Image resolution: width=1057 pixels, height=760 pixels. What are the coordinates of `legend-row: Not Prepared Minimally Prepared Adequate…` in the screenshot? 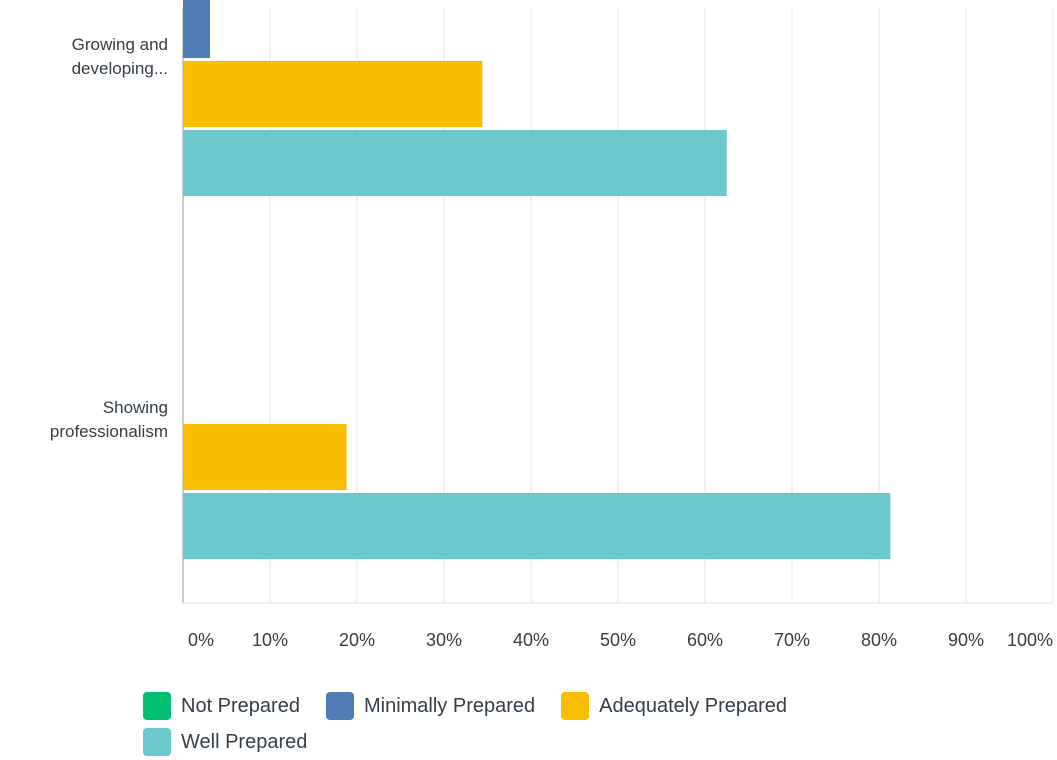 It's located at (593, 706).